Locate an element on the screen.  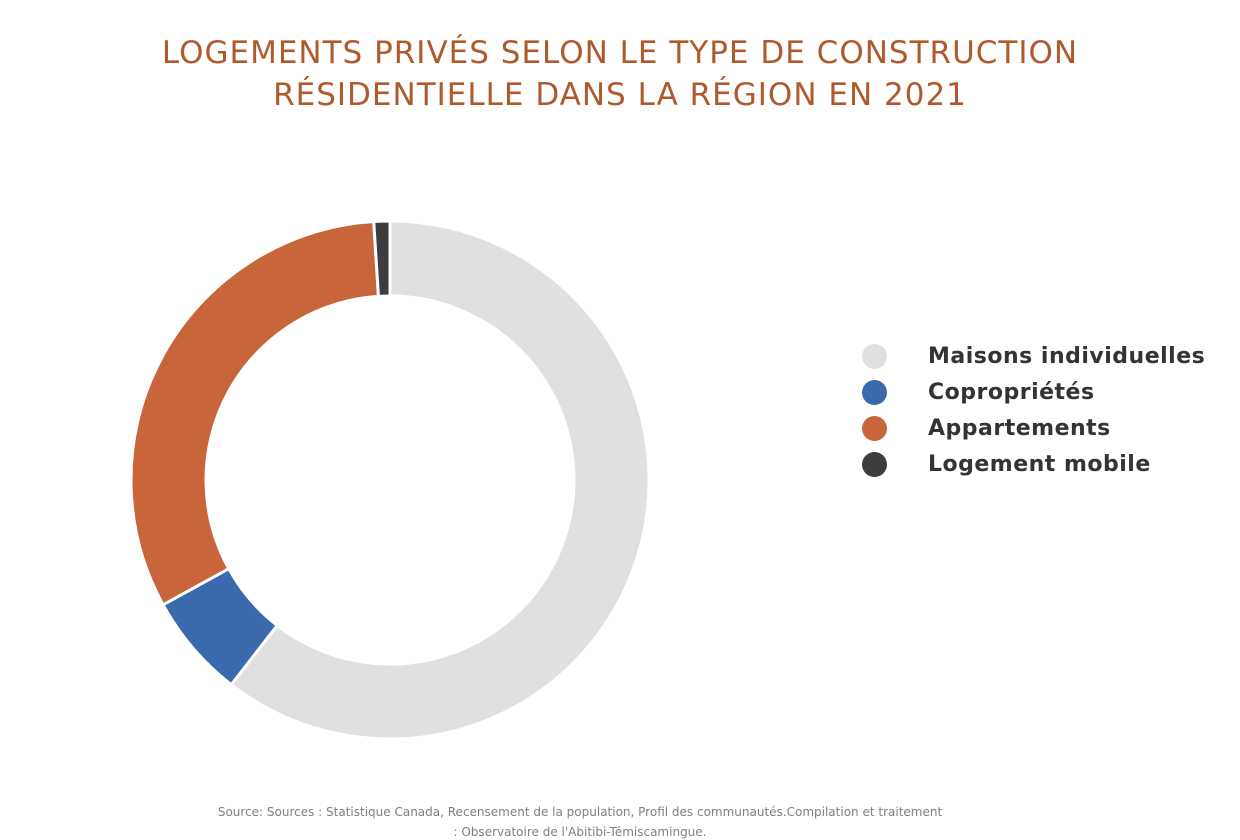
legend-label: Logement mobile is located at coordinates (1039, 464).